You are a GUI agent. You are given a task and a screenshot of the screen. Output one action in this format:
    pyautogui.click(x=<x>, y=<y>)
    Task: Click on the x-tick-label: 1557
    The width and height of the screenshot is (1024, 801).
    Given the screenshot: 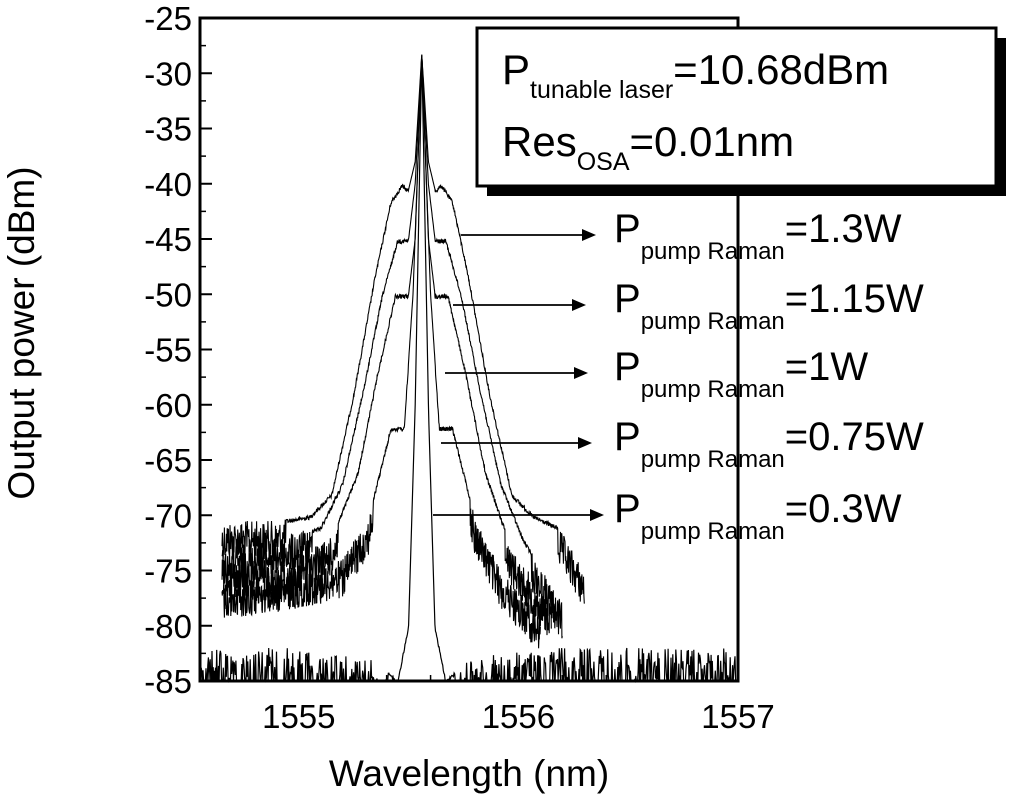 What is the action you would take?
    pyautogui.click(x=737, y=716)
    